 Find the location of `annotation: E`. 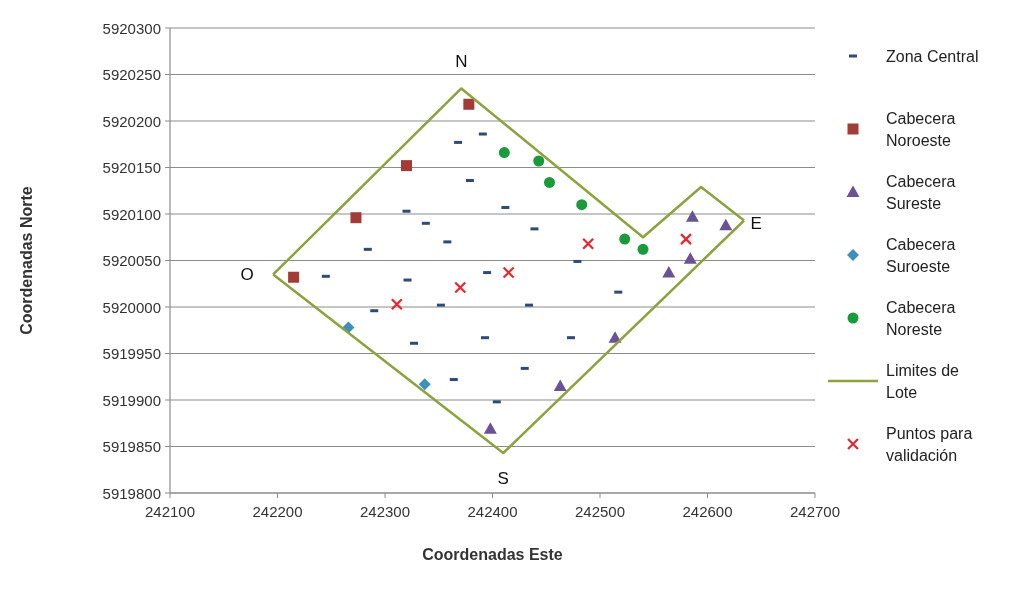

annotation: E is located at coordinates (756, 224).